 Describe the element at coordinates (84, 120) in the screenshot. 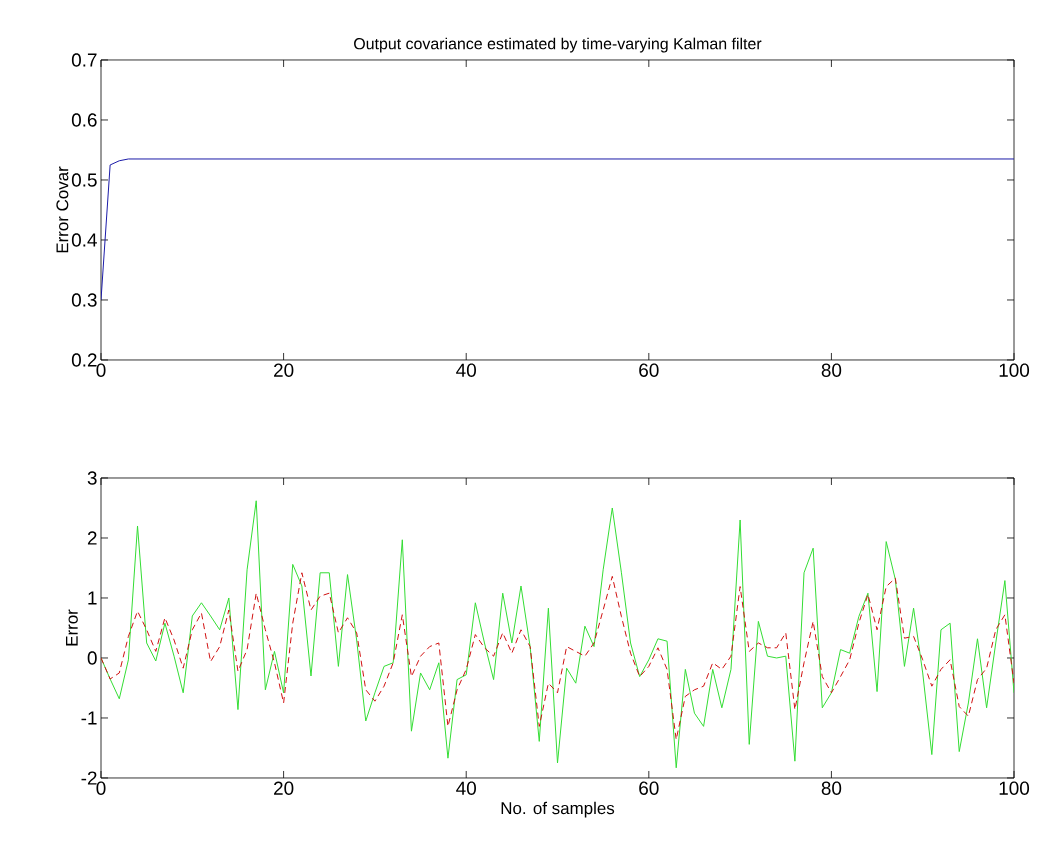

I see `y-tick-label: 0.6` at that location.